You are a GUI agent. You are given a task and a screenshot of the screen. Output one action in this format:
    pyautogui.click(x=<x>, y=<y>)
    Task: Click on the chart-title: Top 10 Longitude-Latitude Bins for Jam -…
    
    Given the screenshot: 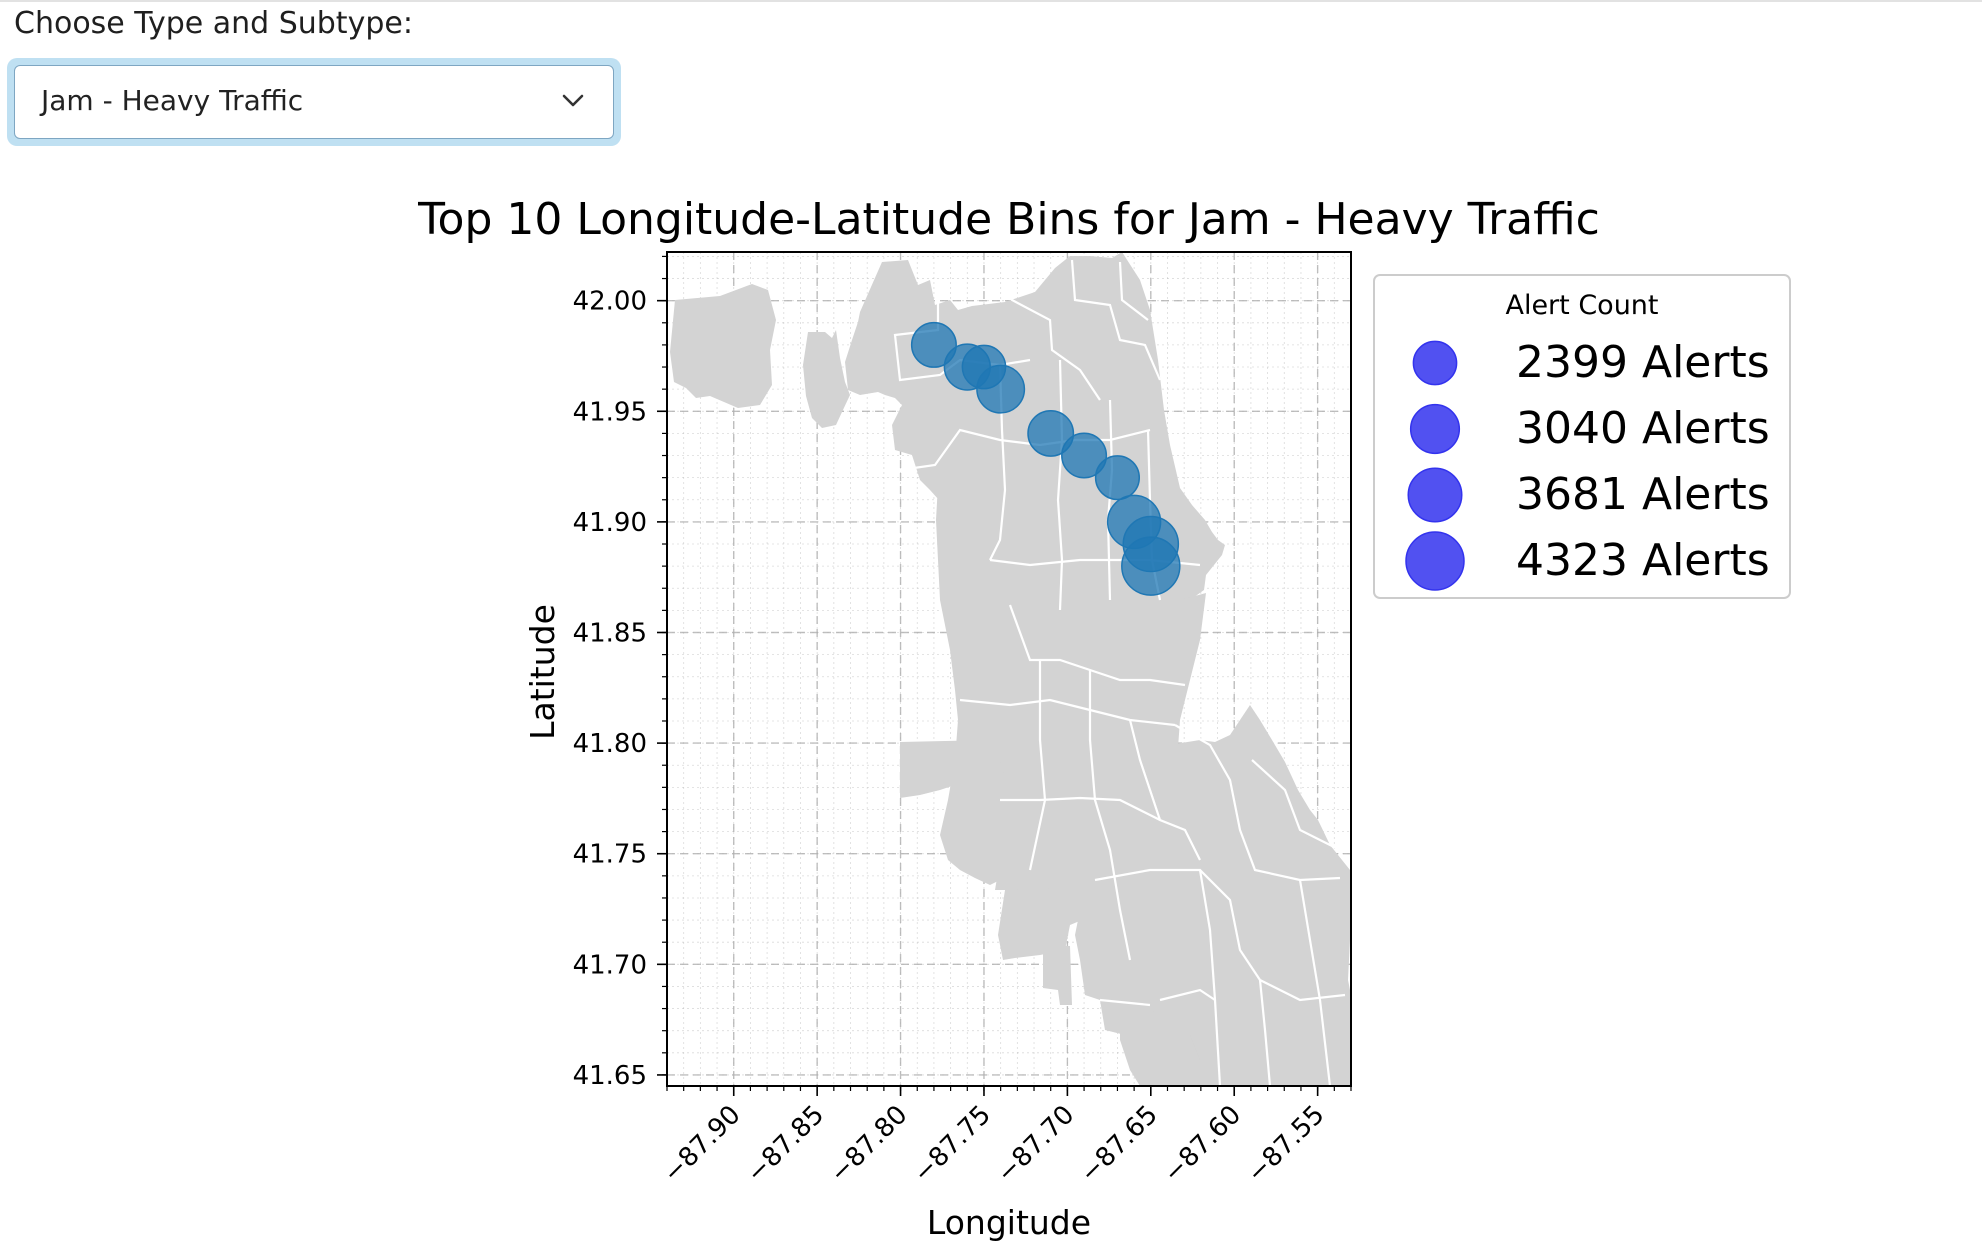 What is the action you would take?
    pyautogui.click(x=1008, y=219)
    